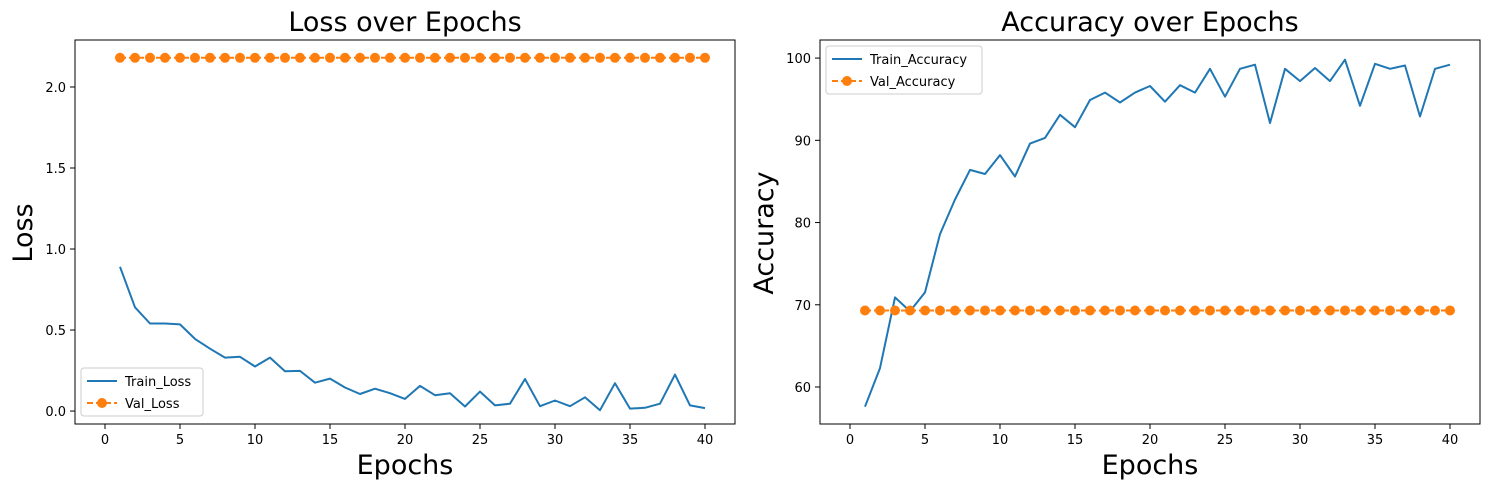 This screenshot has width=1489, height=490. What do you see at coordinates (1150, 440) in the screenshot?
I see `accuracy-x-tick-label: 20` at bounding box center [1150, 440].